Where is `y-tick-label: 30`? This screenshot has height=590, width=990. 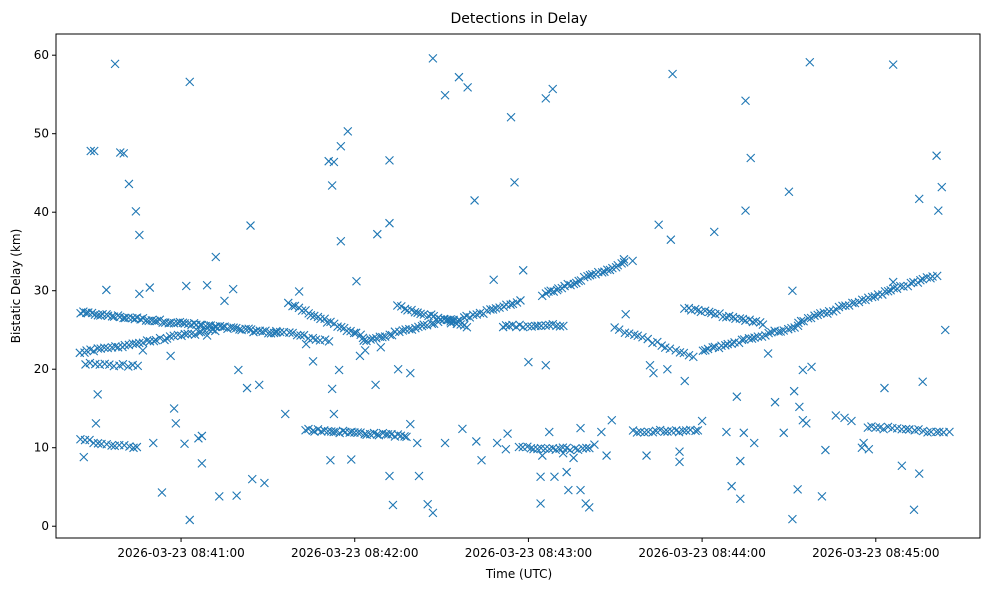 y-tick-label: 30 is located at coordinates (41, 291).